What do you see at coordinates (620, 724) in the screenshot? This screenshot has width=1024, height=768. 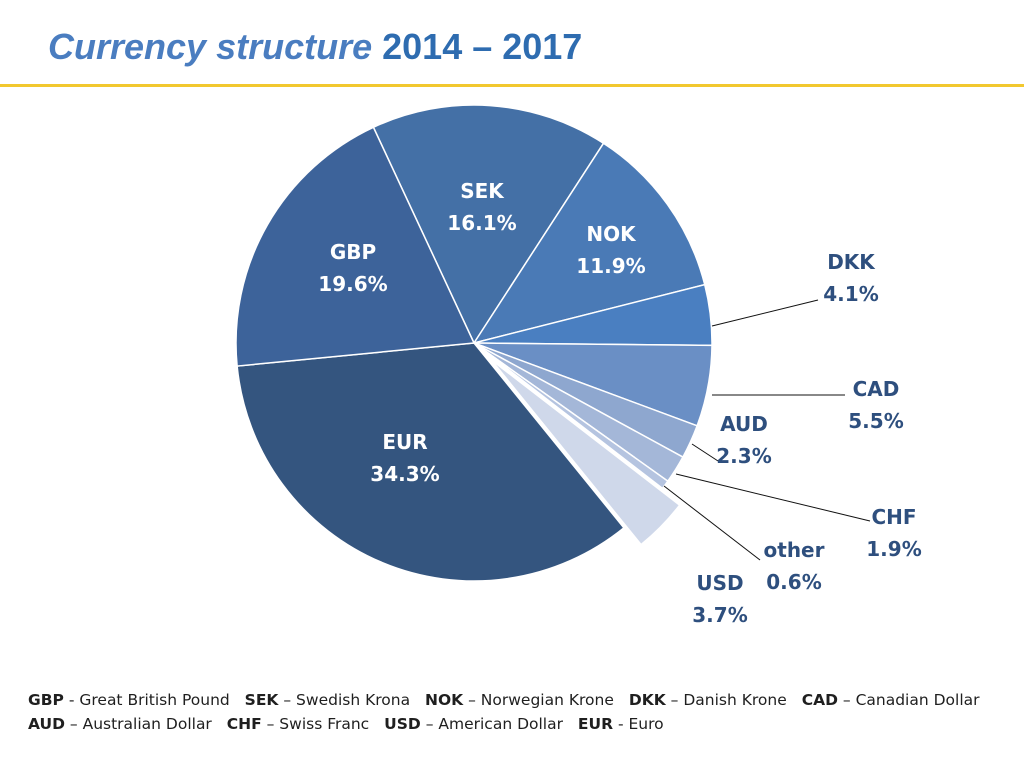 I see `legend-item: EUR - Euro` at bounding box center [620, 724].